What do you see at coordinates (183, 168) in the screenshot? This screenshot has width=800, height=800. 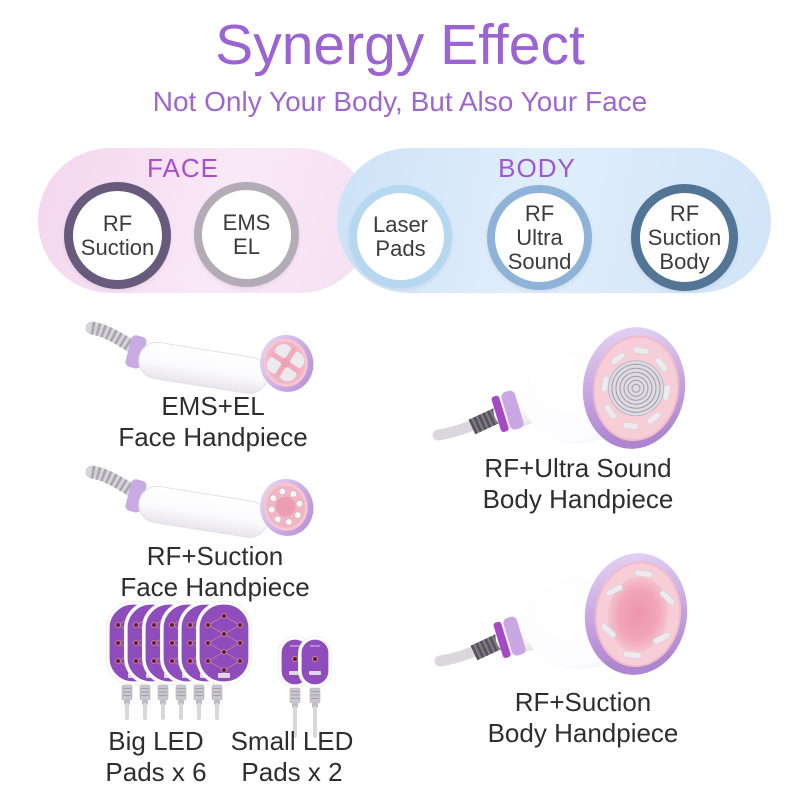 I see `face-section-label: FACE` at bounding box center [183, 168].